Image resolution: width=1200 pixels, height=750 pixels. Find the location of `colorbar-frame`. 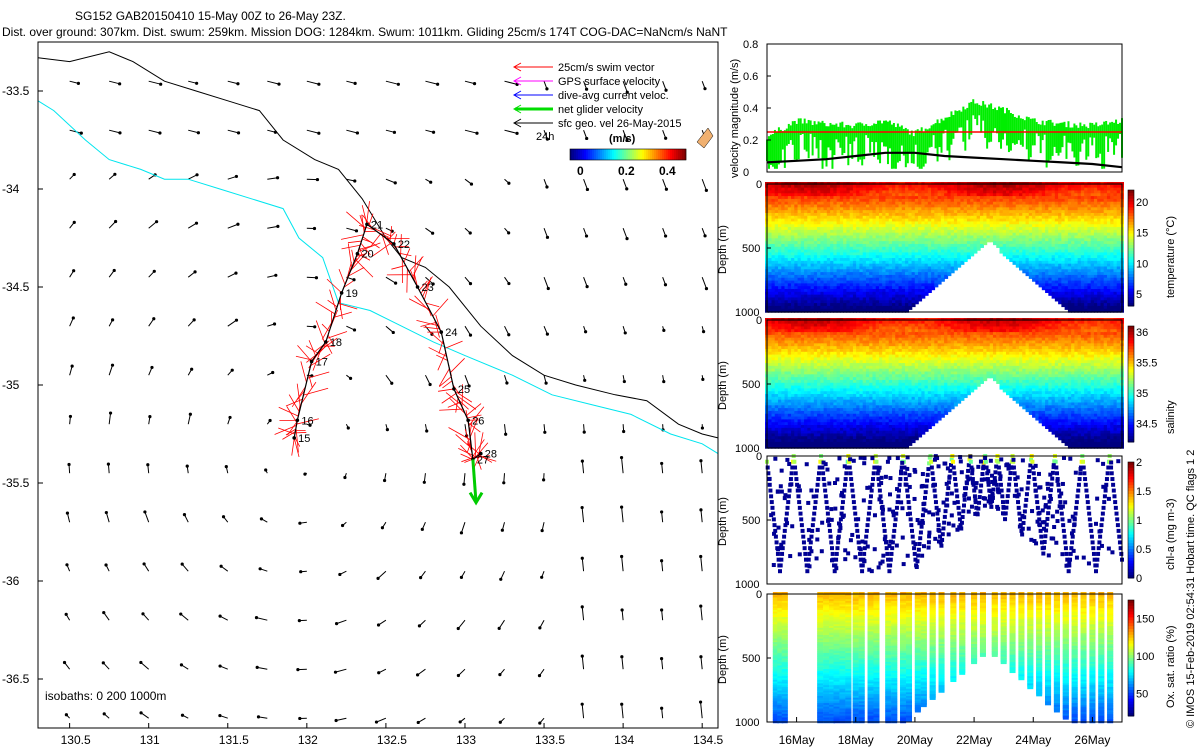

colorbar-frame is located at coordinates (628, 154).